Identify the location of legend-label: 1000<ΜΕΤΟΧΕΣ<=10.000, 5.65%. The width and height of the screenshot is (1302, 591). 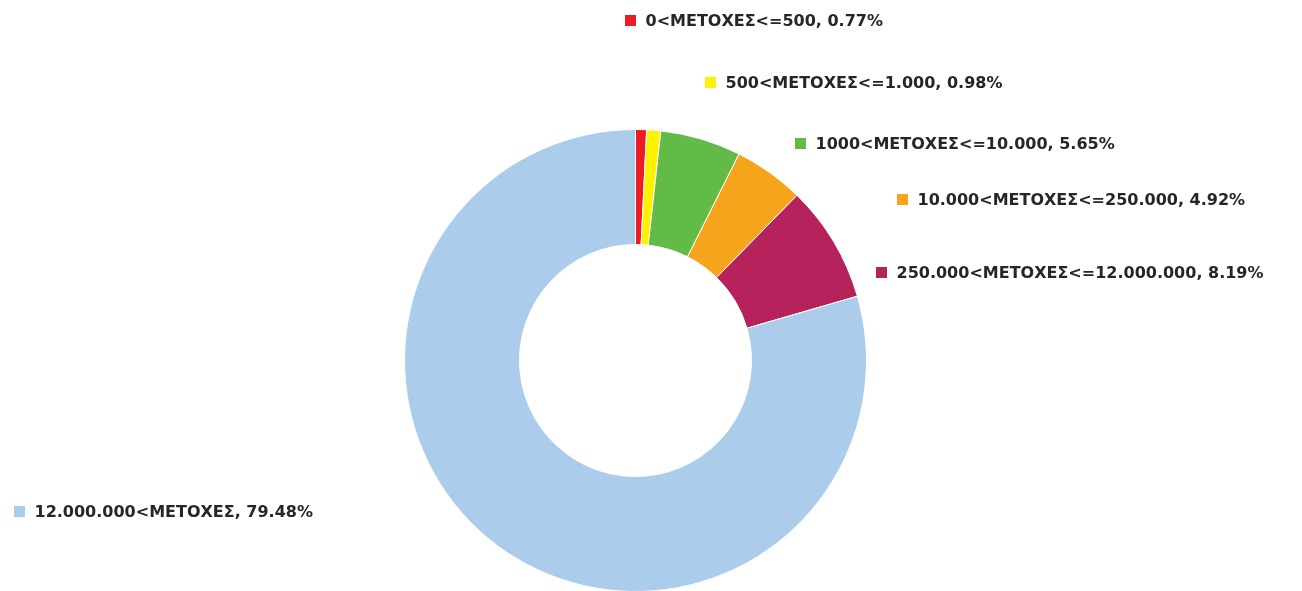
(965, 143).